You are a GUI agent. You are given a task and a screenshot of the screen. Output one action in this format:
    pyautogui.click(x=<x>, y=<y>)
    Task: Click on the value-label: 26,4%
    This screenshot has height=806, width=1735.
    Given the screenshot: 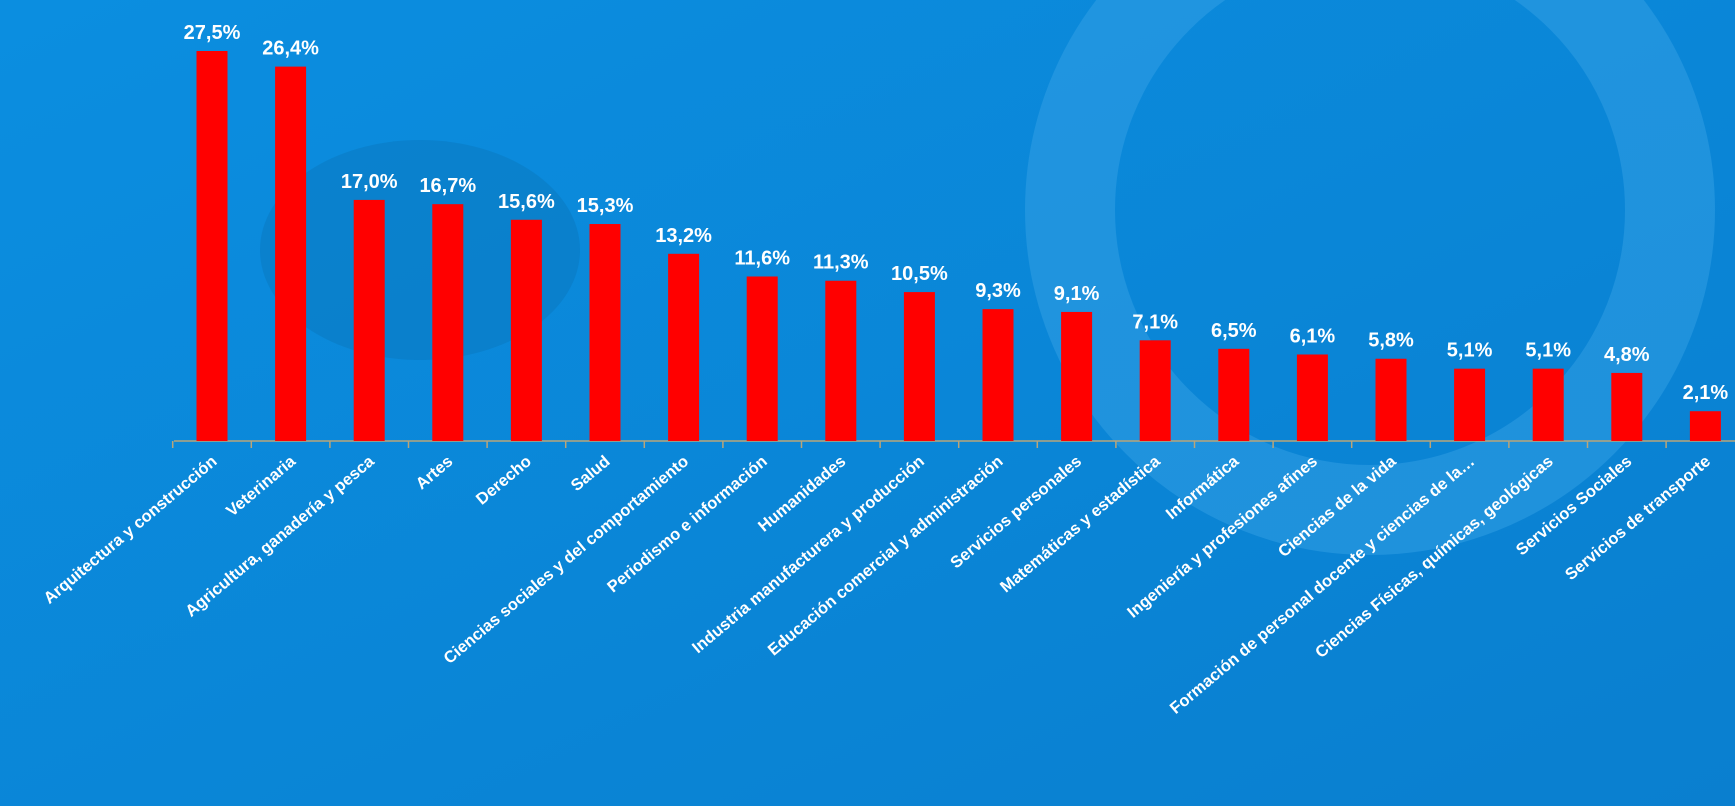 What is the action you would take?
    pyautogui.click(x=290, y=49)
    